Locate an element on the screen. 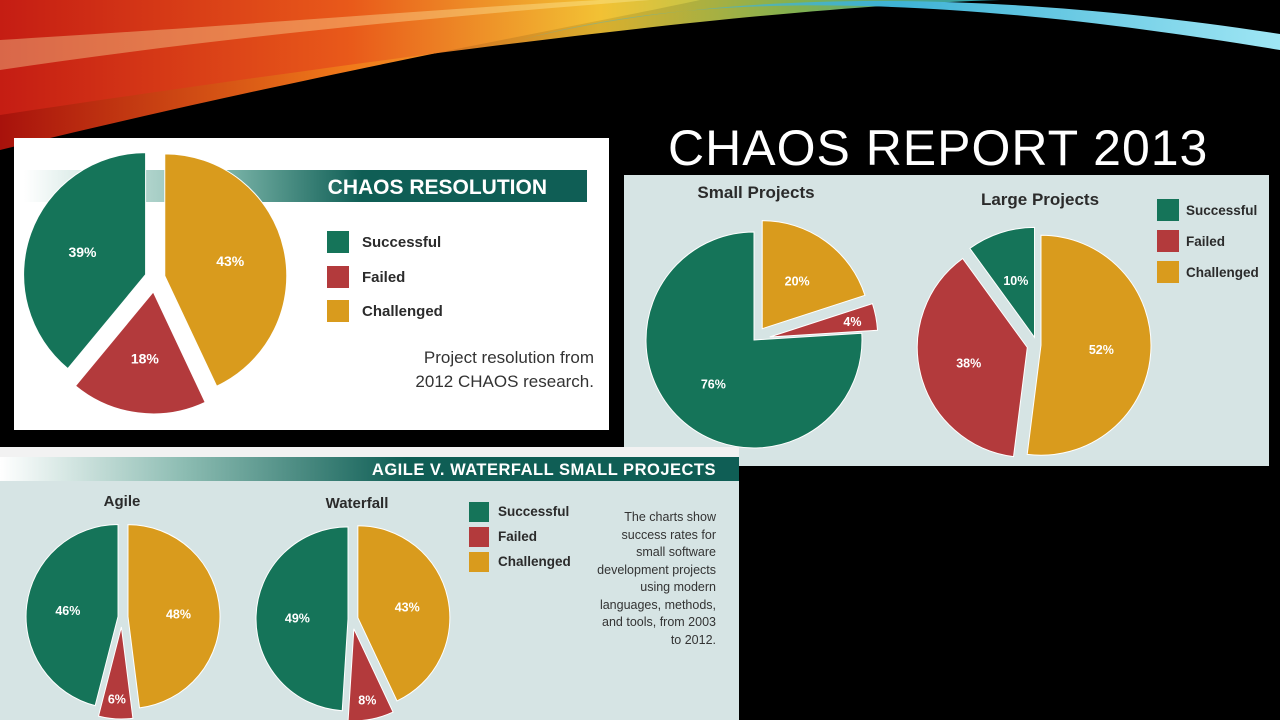 This screenshot has width=1280, height=720. pie-label-successful: 46% is located at coordinates (67, 611).